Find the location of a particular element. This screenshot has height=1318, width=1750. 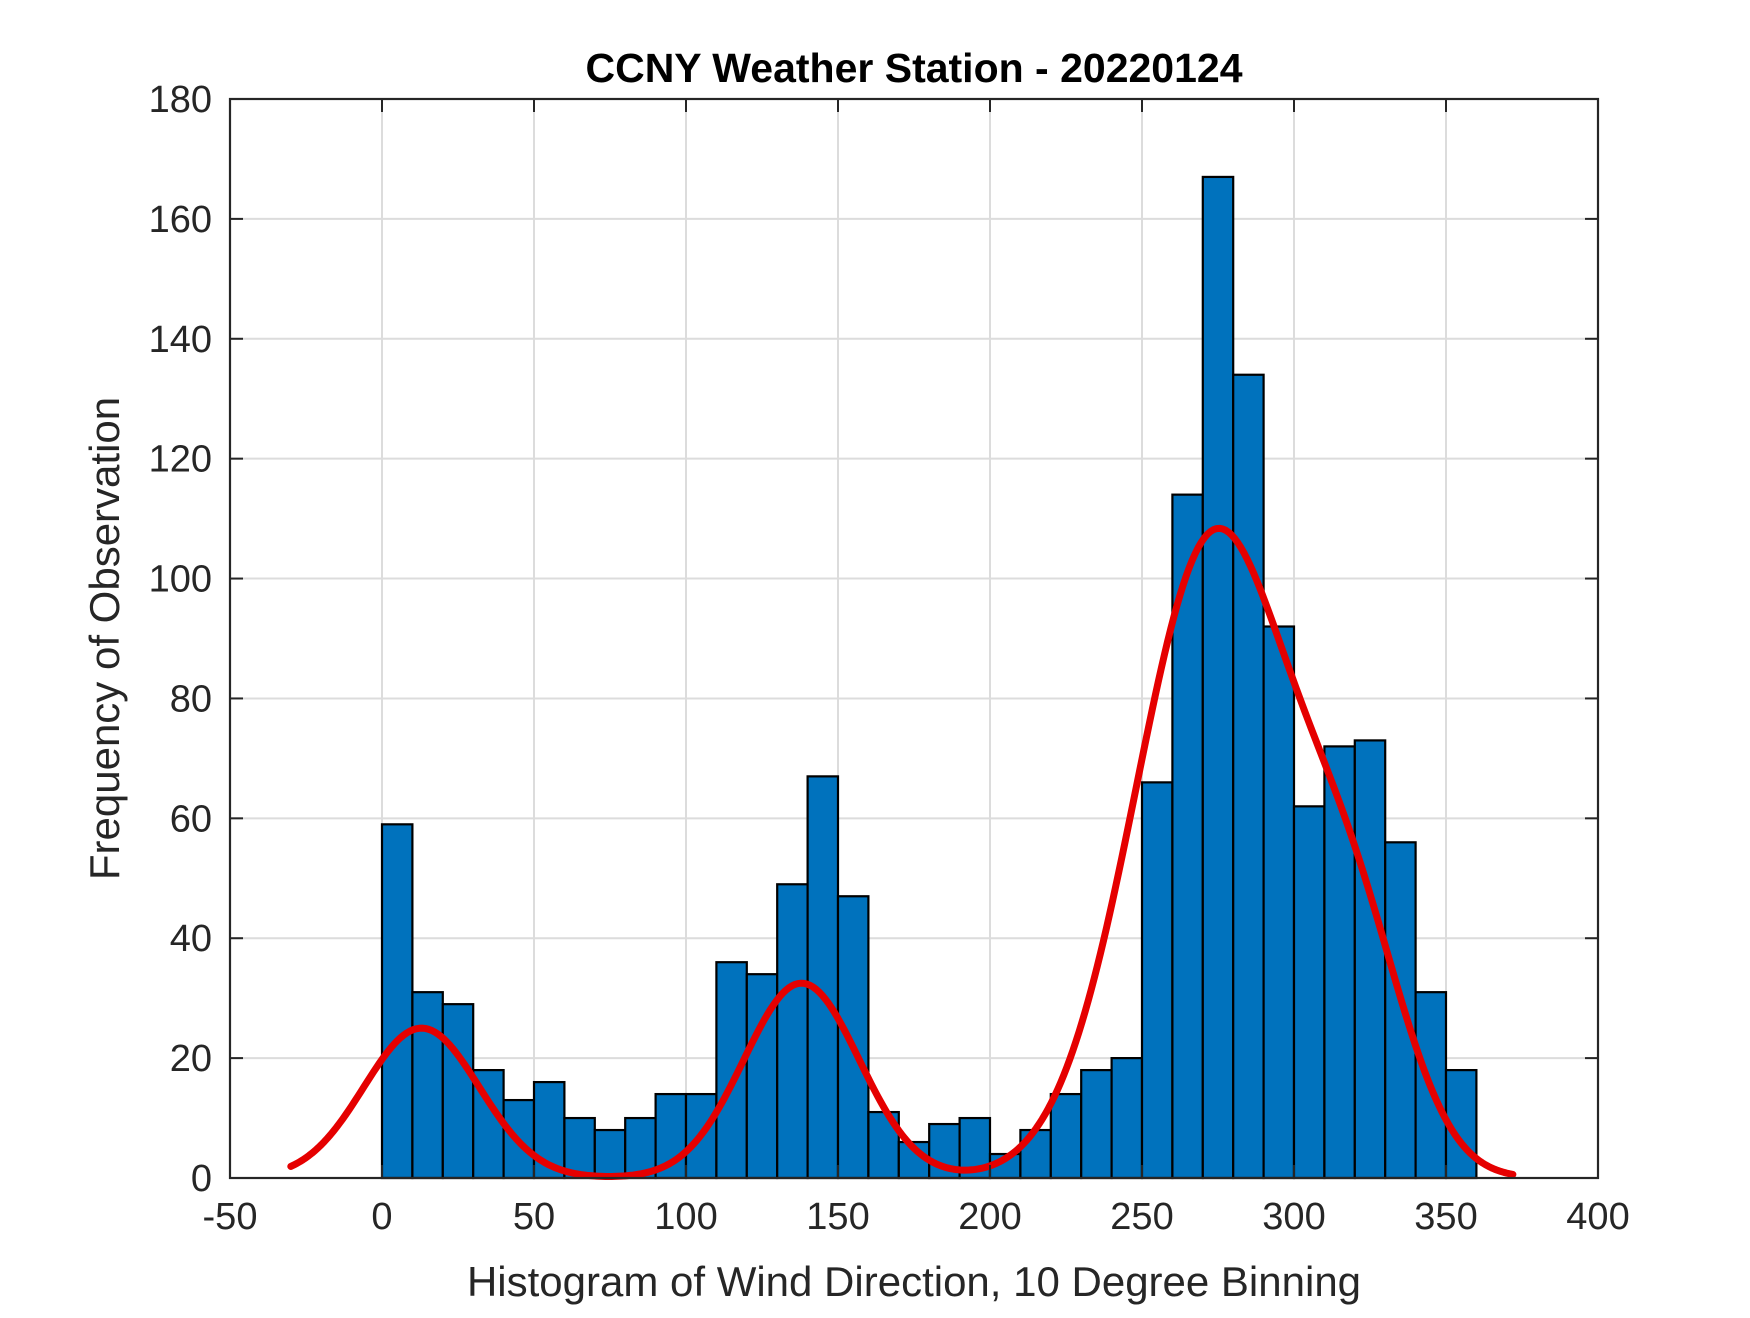

y-tick-label: 40 is located at coordinates (191, 939).